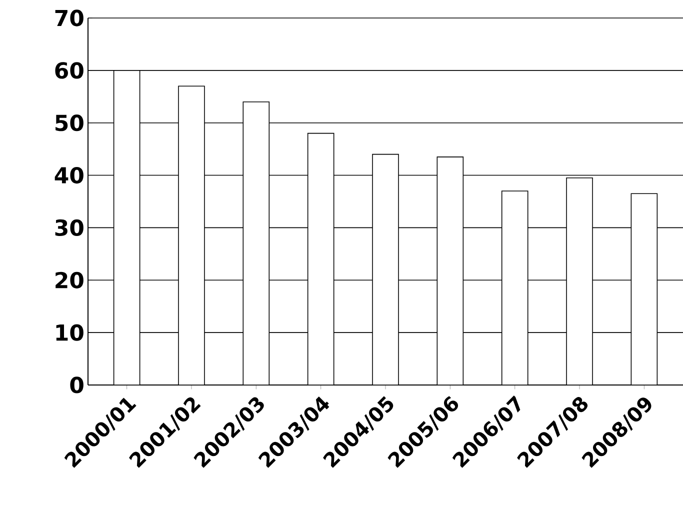  Describe the element at coordinates (69, 18) in the screenshot. I see `y-tick-label: 70` at that location.